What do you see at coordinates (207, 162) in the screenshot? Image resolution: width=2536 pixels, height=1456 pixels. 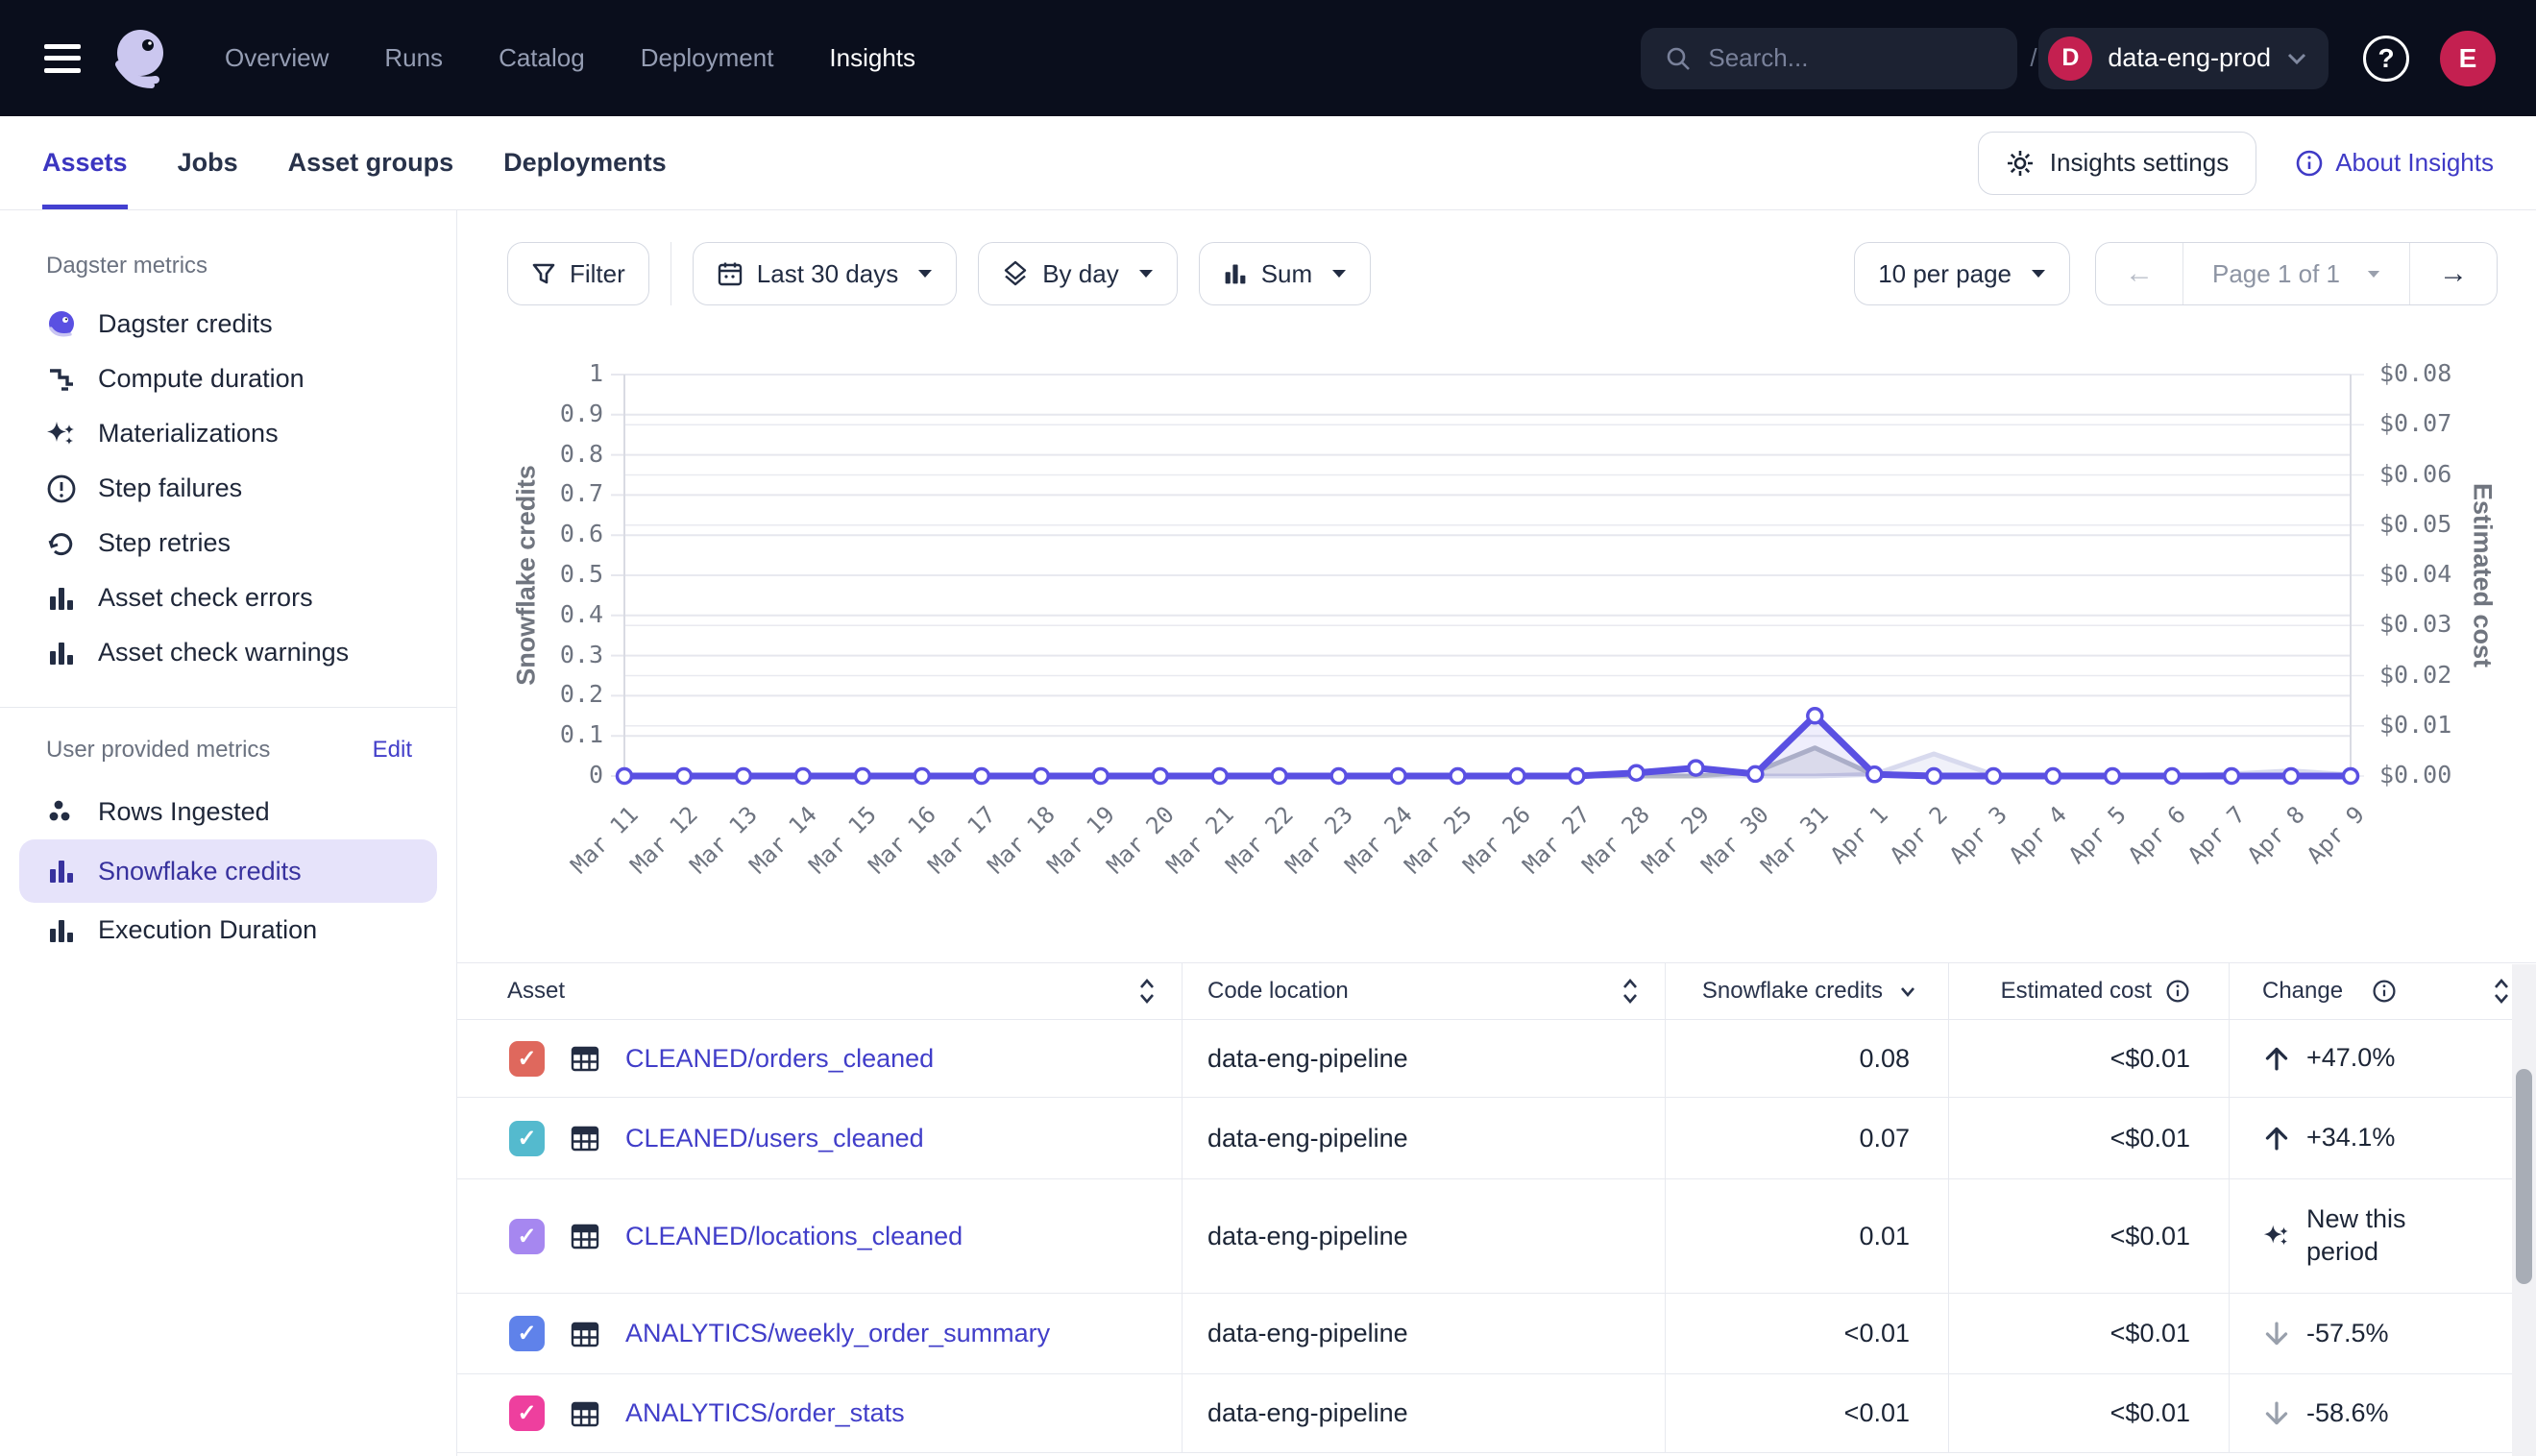 I see `tab-jobs: Jobs` at bounding box center [207, 162].